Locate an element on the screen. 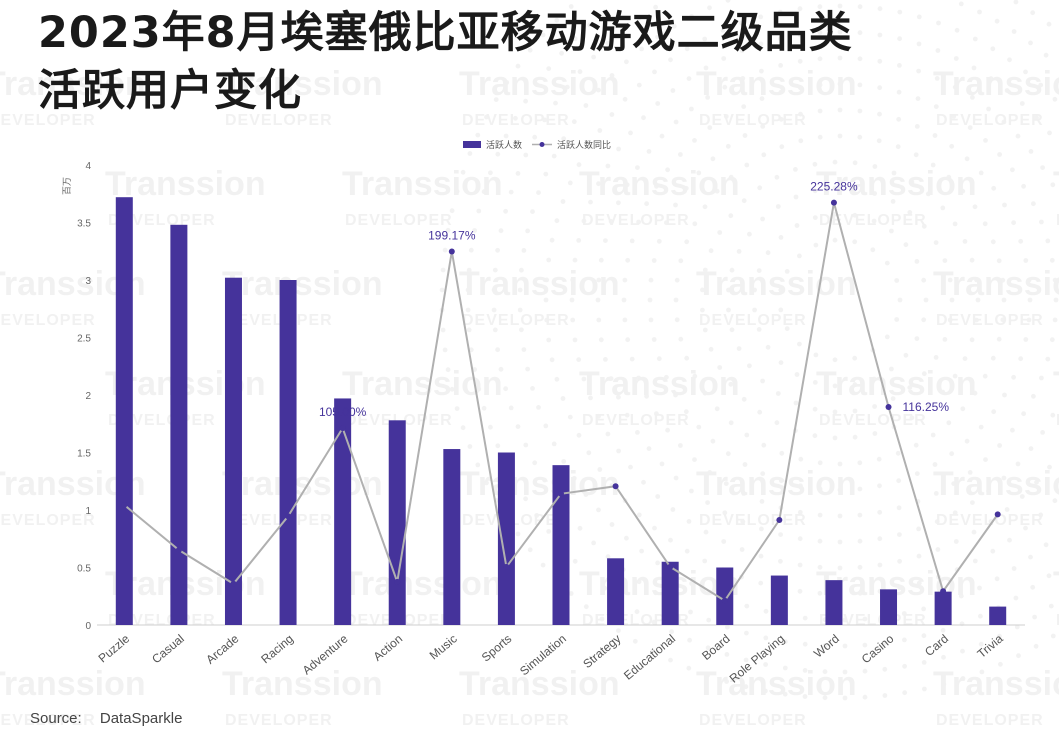 The image size is (1059, 740). yoy-point-puzzle is located at coordinates (124, 505).